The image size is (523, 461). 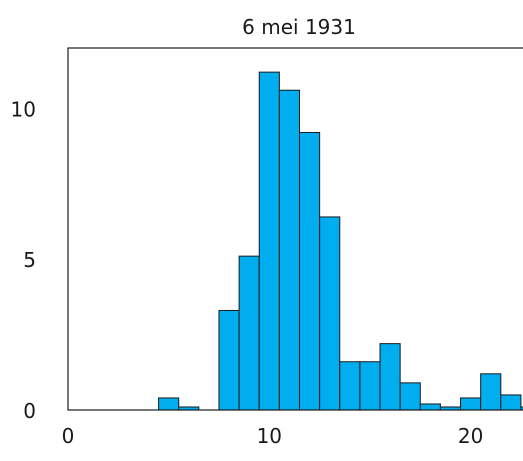 I want to click on x-tick-label-20: 20, so click(x=470, y=436).